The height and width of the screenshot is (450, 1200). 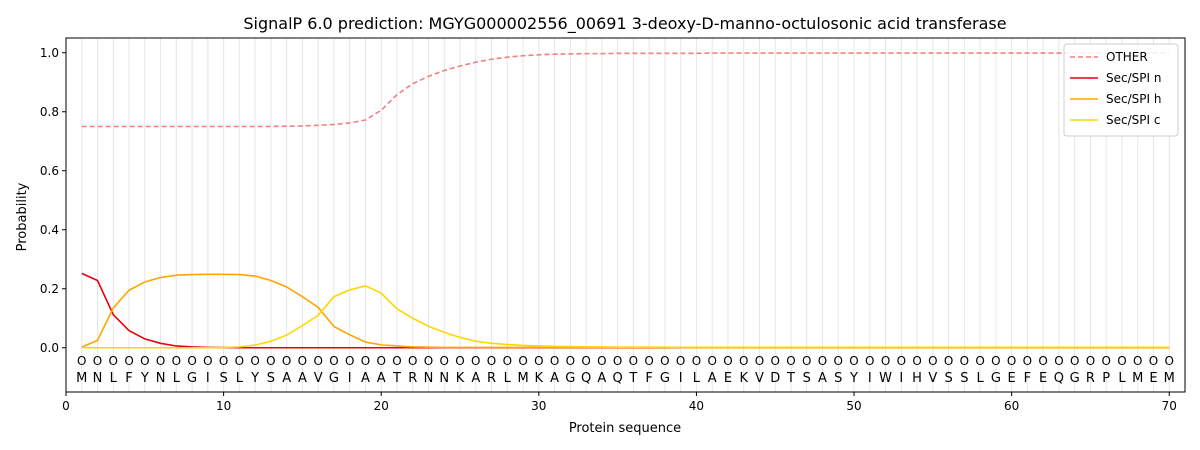 What do you see at coordinates (49, 230) in the screenshot?
I see `y-tick-label: 0.4` at bounding box center [49, 230].